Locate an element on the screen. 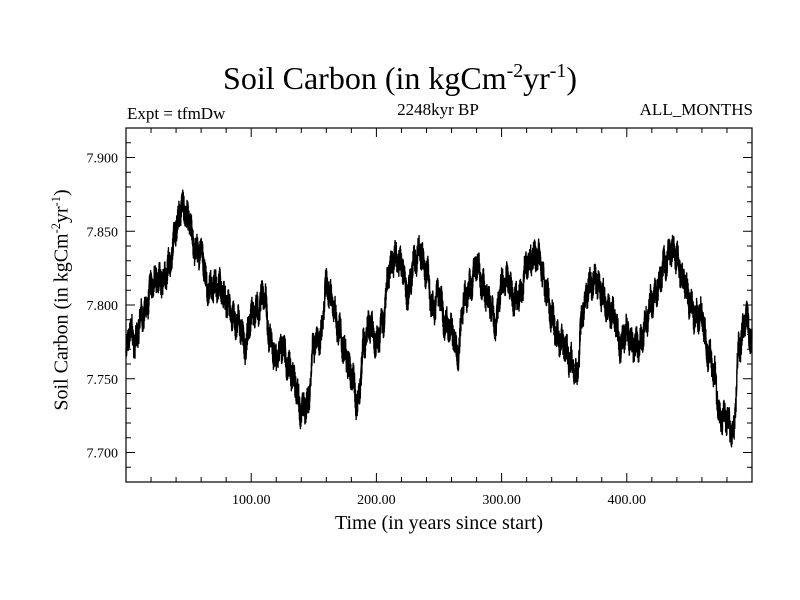 The height and width of the screenshot is (600, 800). x-tick-label: 100.00 is located at coordinates (251, 500).